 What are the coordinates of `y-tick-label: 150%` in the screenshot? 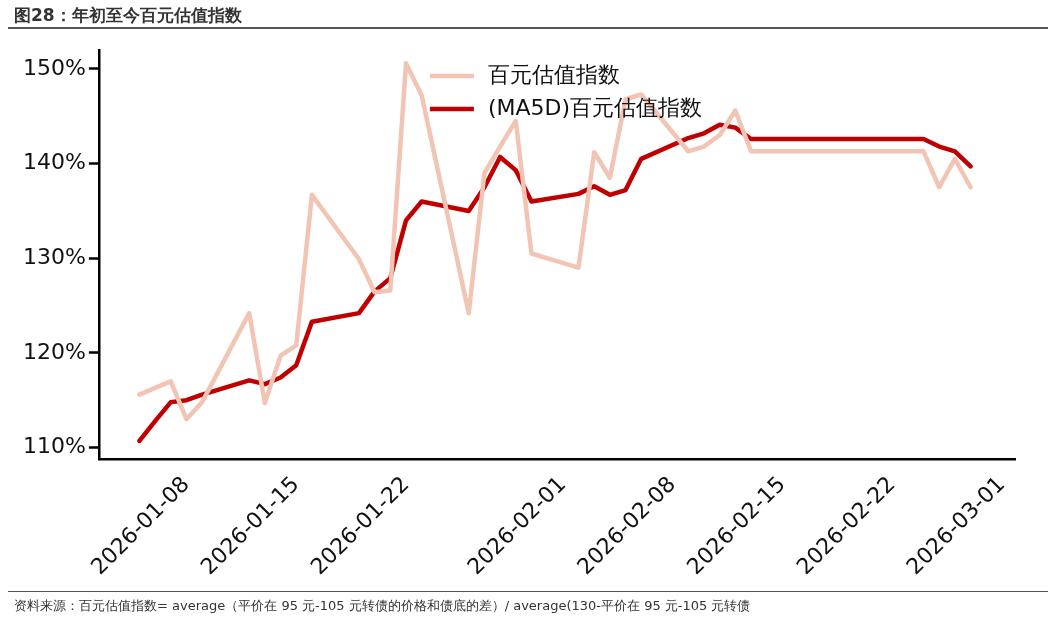 It's located at (54, 67).